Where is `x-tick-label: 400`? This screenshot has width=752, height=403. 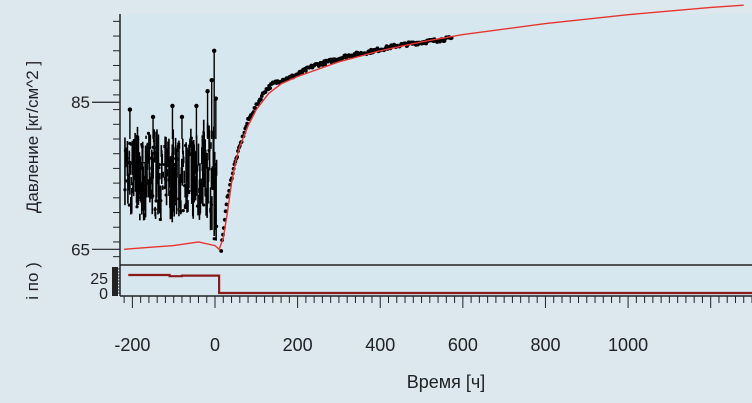 x-tick-label: 400 is located at coordinates (380, 345).